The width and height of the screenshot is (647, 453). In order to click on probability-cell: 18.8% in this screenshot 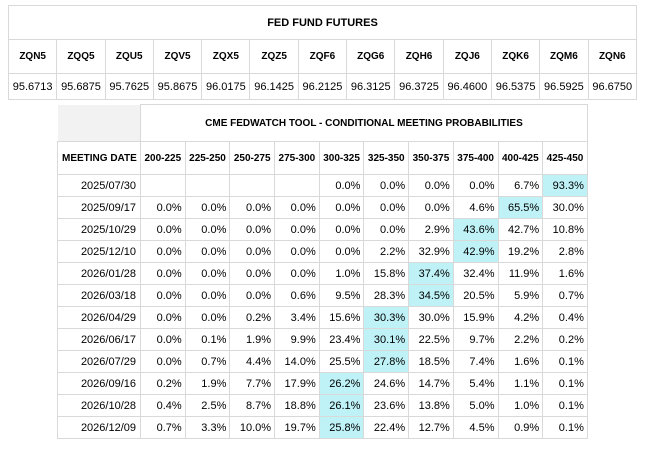, I will do `click(297, 405)`.